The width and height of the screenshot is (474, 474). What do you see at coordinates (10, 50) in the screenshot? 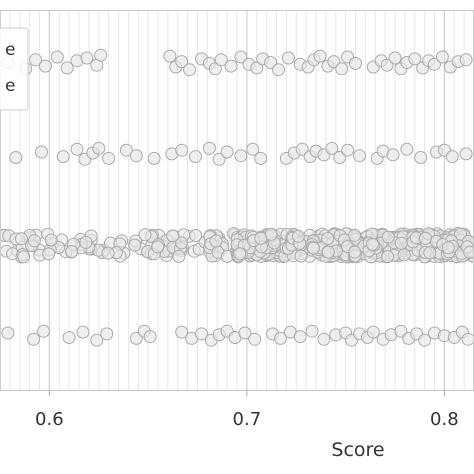
I see `legend-entry-1-label: e` at bounding box center [10, 50].